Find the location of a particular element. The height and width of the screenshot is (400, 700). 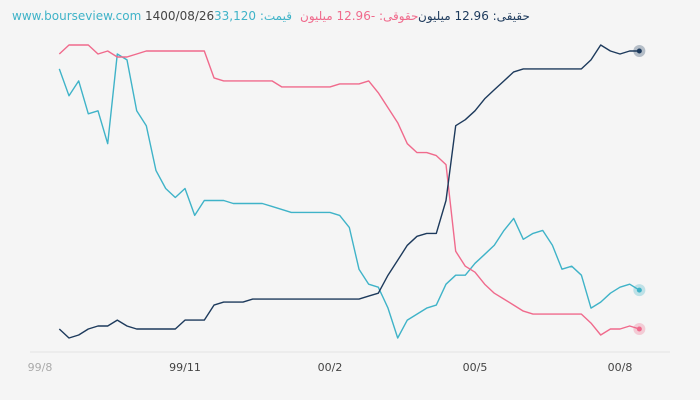

x-tick-label: 99/8 is located at coordinates (40, 367).